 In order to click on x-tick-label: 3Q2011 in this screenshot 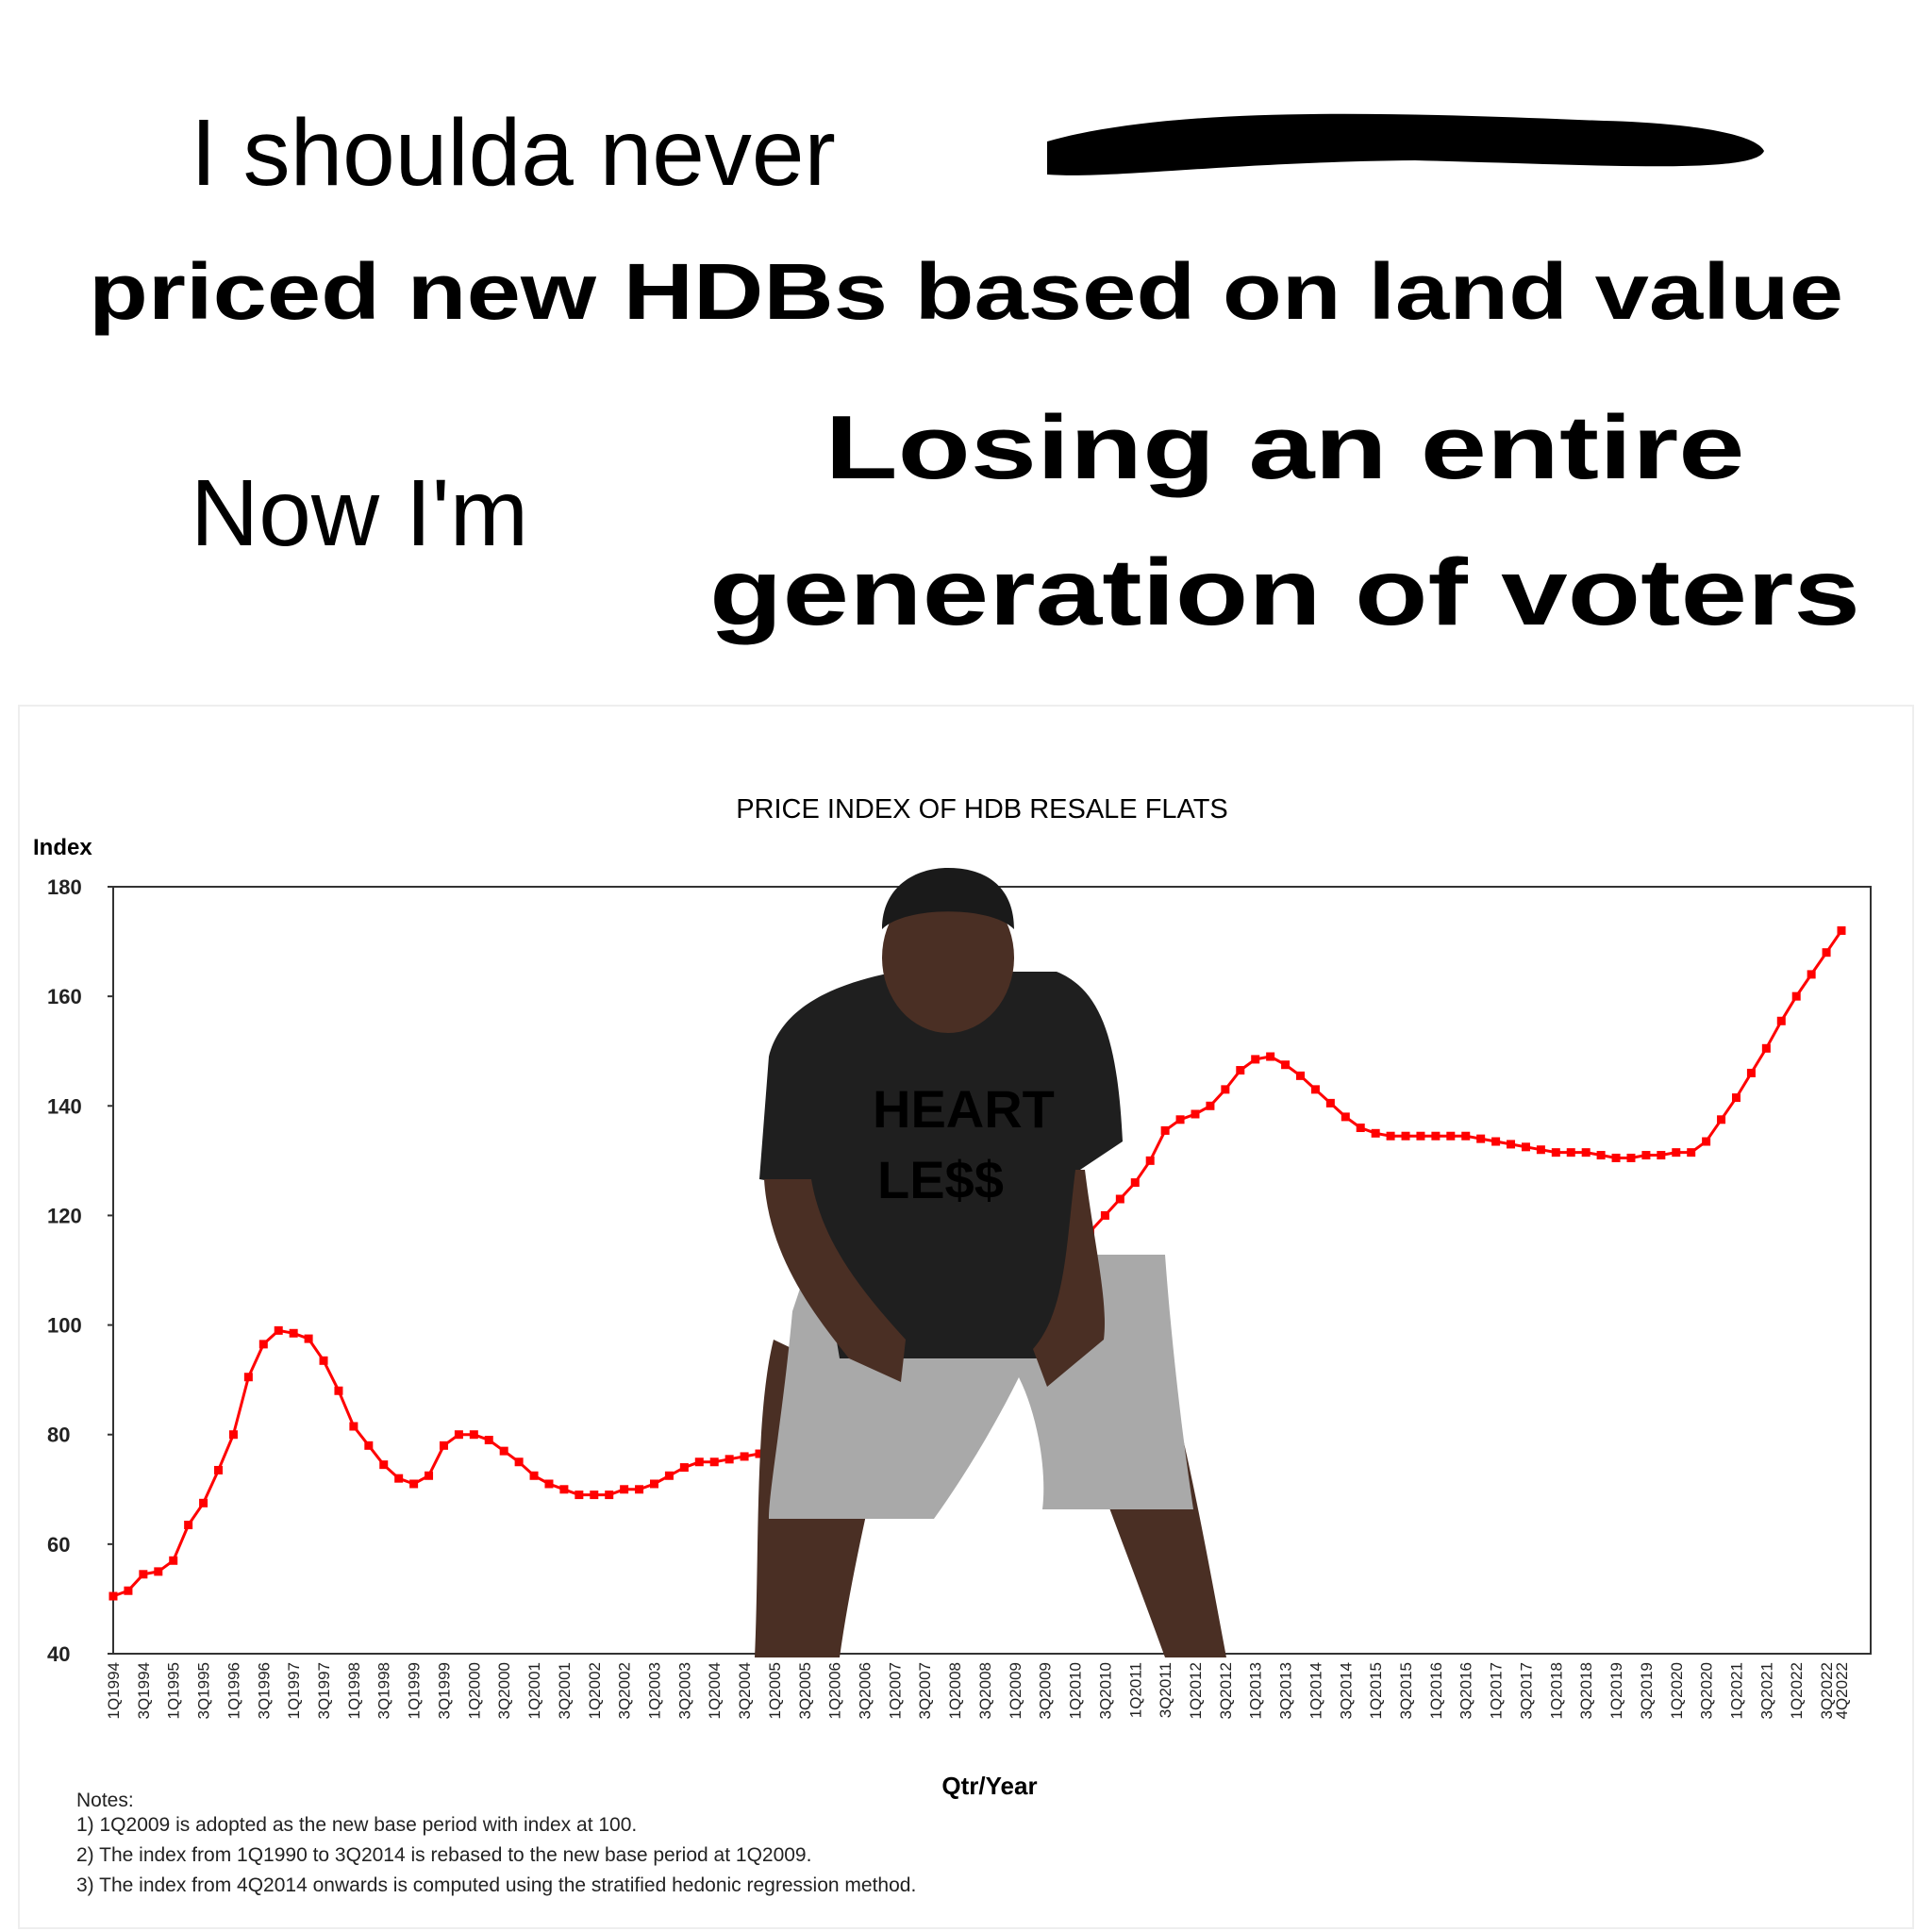, I will do `click(1165, 1690)`.